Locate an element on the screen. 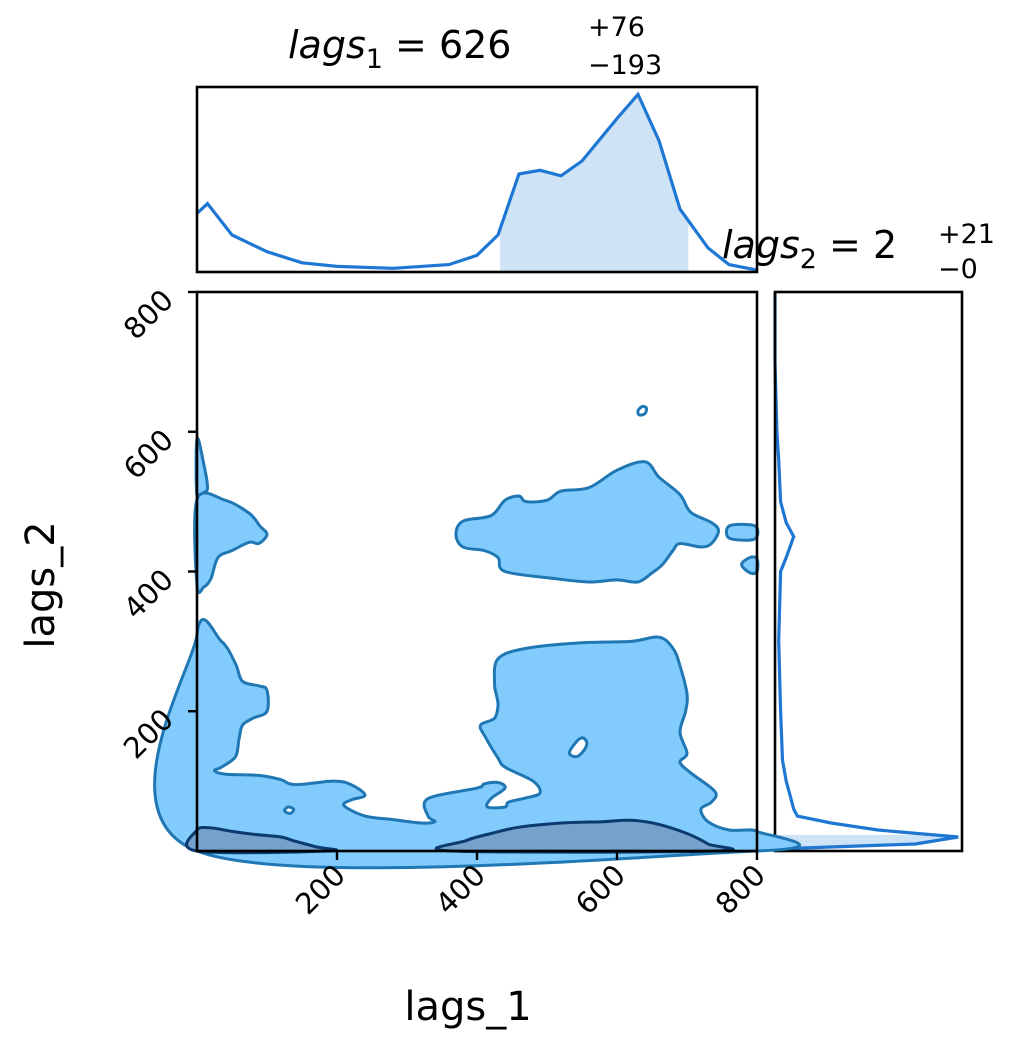 This screenshot has height=1048, width=1029. marginal-y-title-plus: +21 is located at coordinates (966, 234).